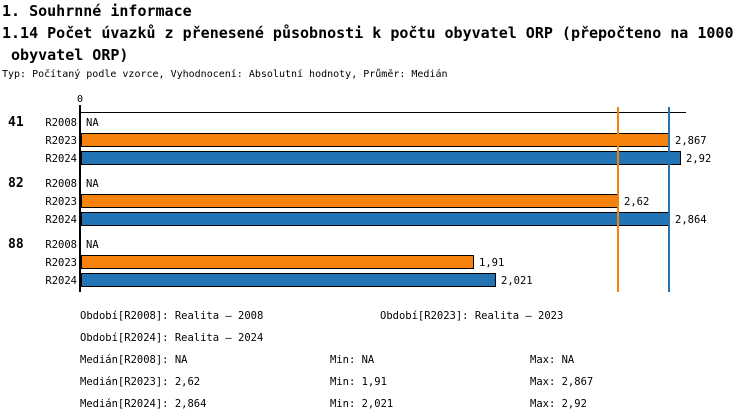 The height and width of the screenshot is (414, 750). What do you see at coordinates (517, 281) in the screenshot?
I see `bar-value-label: 2,021` at bounding box center [517, 281].